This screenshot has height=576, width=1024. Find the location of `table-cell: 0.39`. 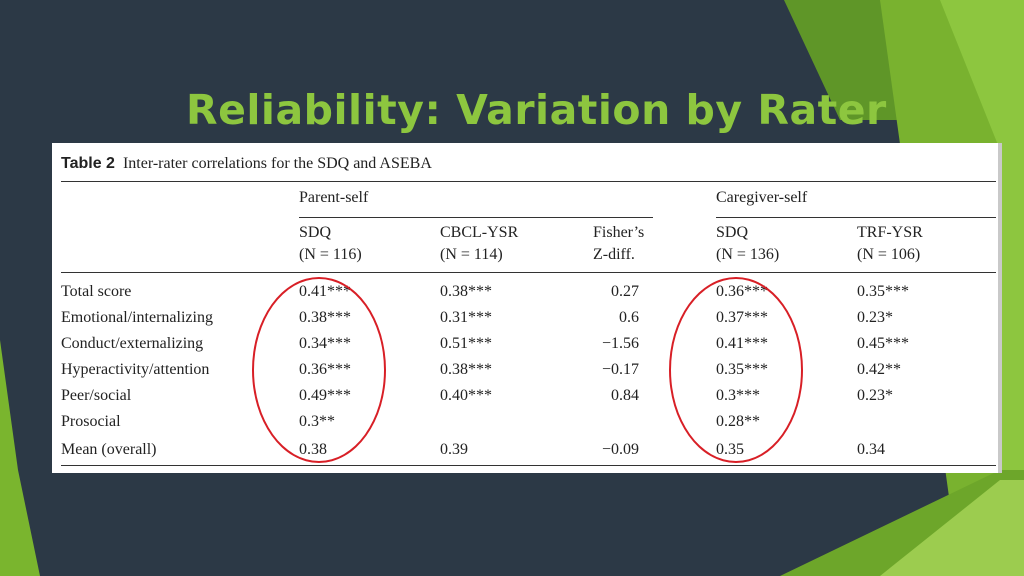

table-cell: 0.39 is located at coordinates (454, 449).